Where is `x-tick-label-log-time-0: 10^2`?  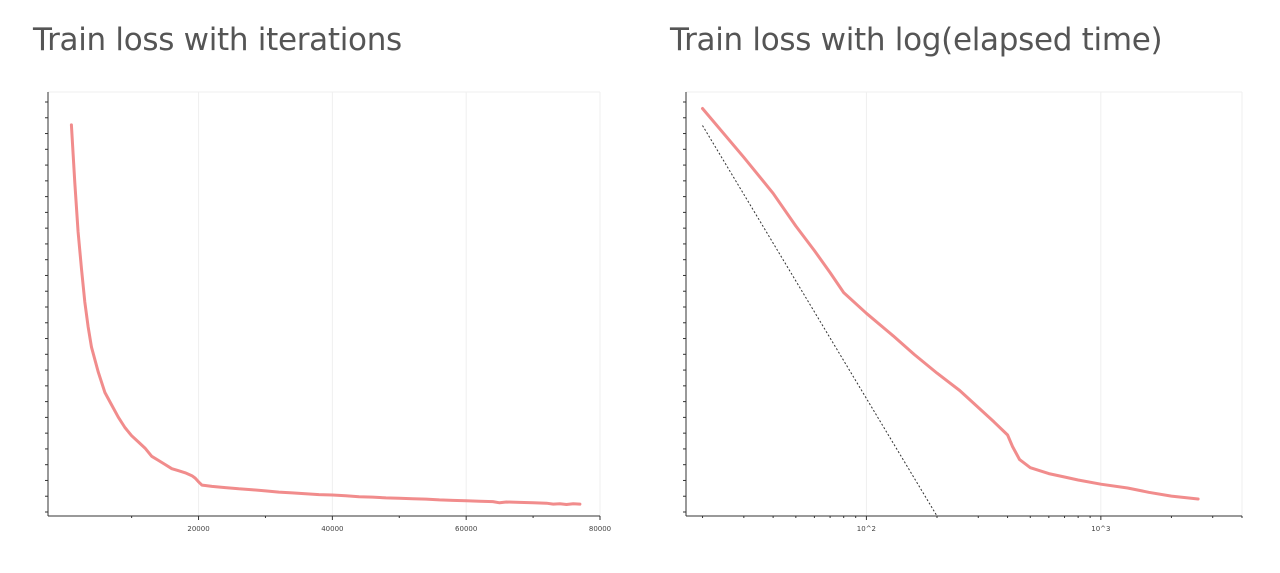 x-tick-label-log-time-0: 10^2 is located at coordinates (866, 529).